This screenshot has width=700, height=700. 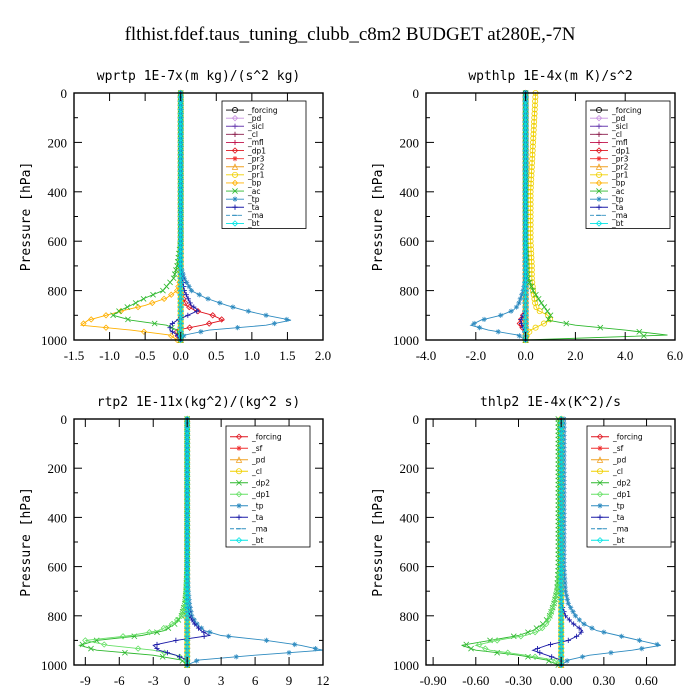 What do you see at coordinates (254, 118) in the screenshot?
I see `legend-label: _pd` at bounding box center [254, 118].